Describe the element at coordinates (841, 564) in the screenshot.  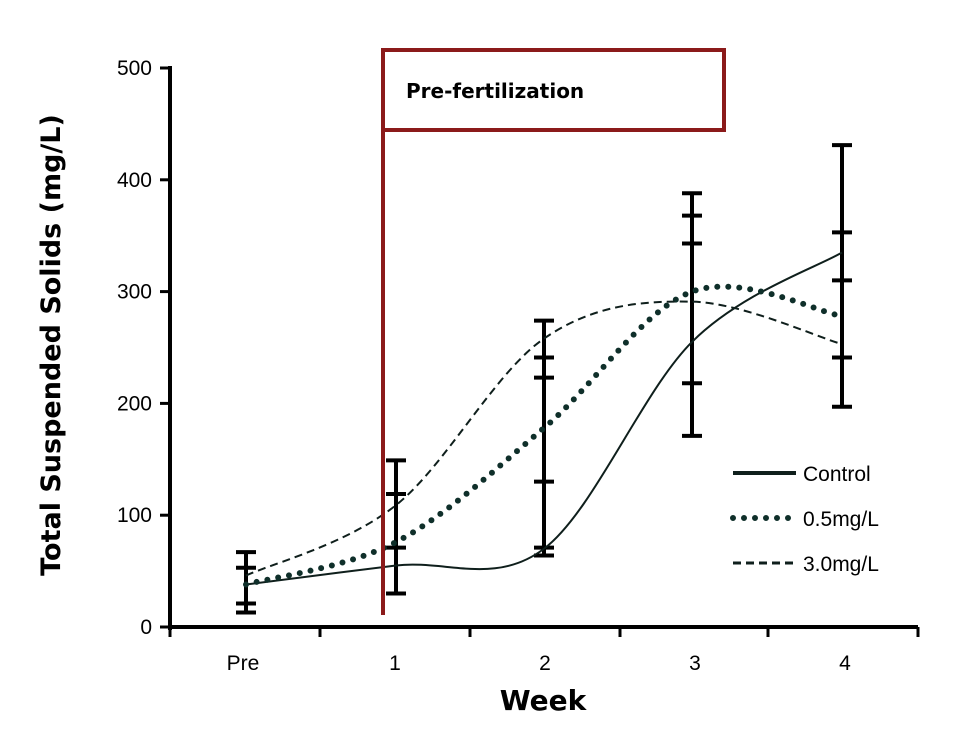
I see `legend-label: 3.0mg/L` at that location.